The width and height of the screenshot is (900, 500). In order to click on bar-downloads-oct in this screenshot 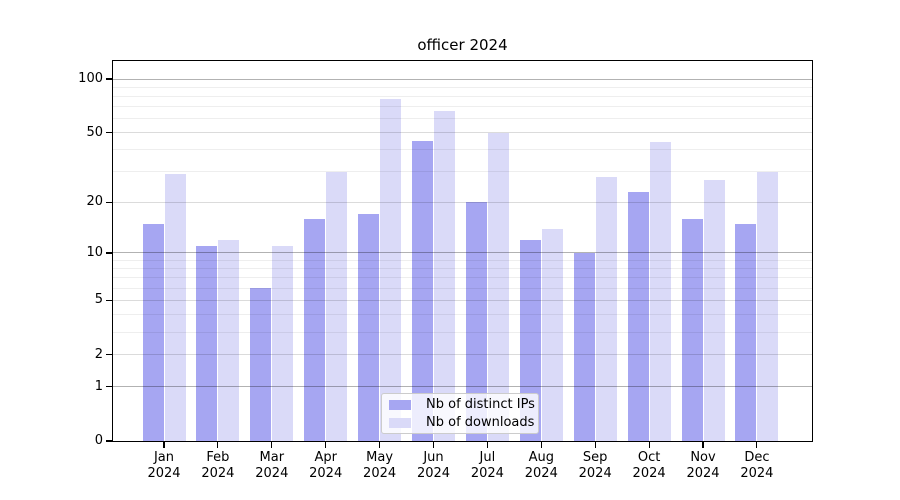, I will do `click(660, 291)`.